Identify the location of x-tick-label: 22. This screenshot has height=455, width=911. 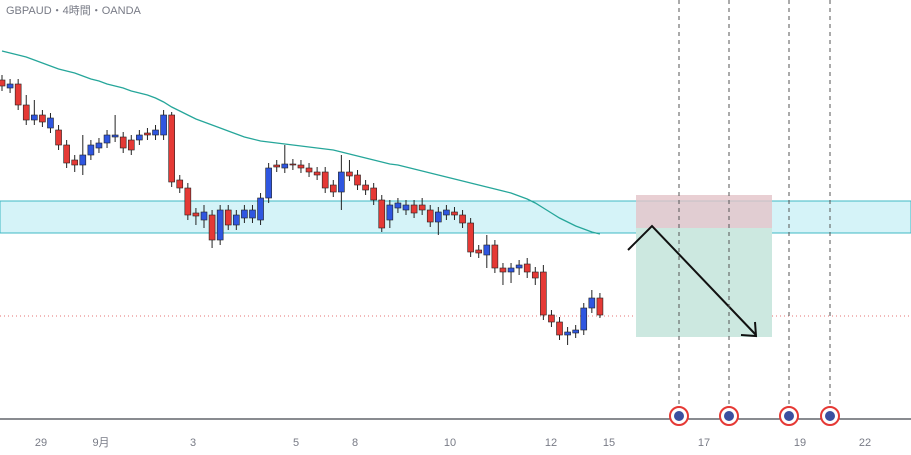
(865, 443).